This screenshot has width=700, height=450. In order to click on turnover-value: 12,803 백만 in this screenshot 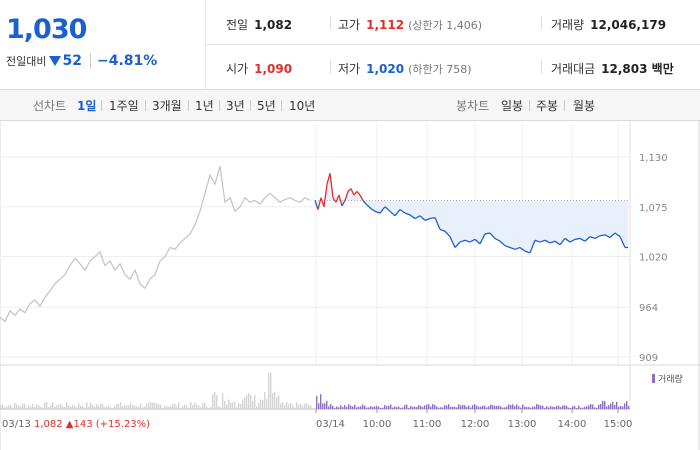, I will do `click(637, 69)`.